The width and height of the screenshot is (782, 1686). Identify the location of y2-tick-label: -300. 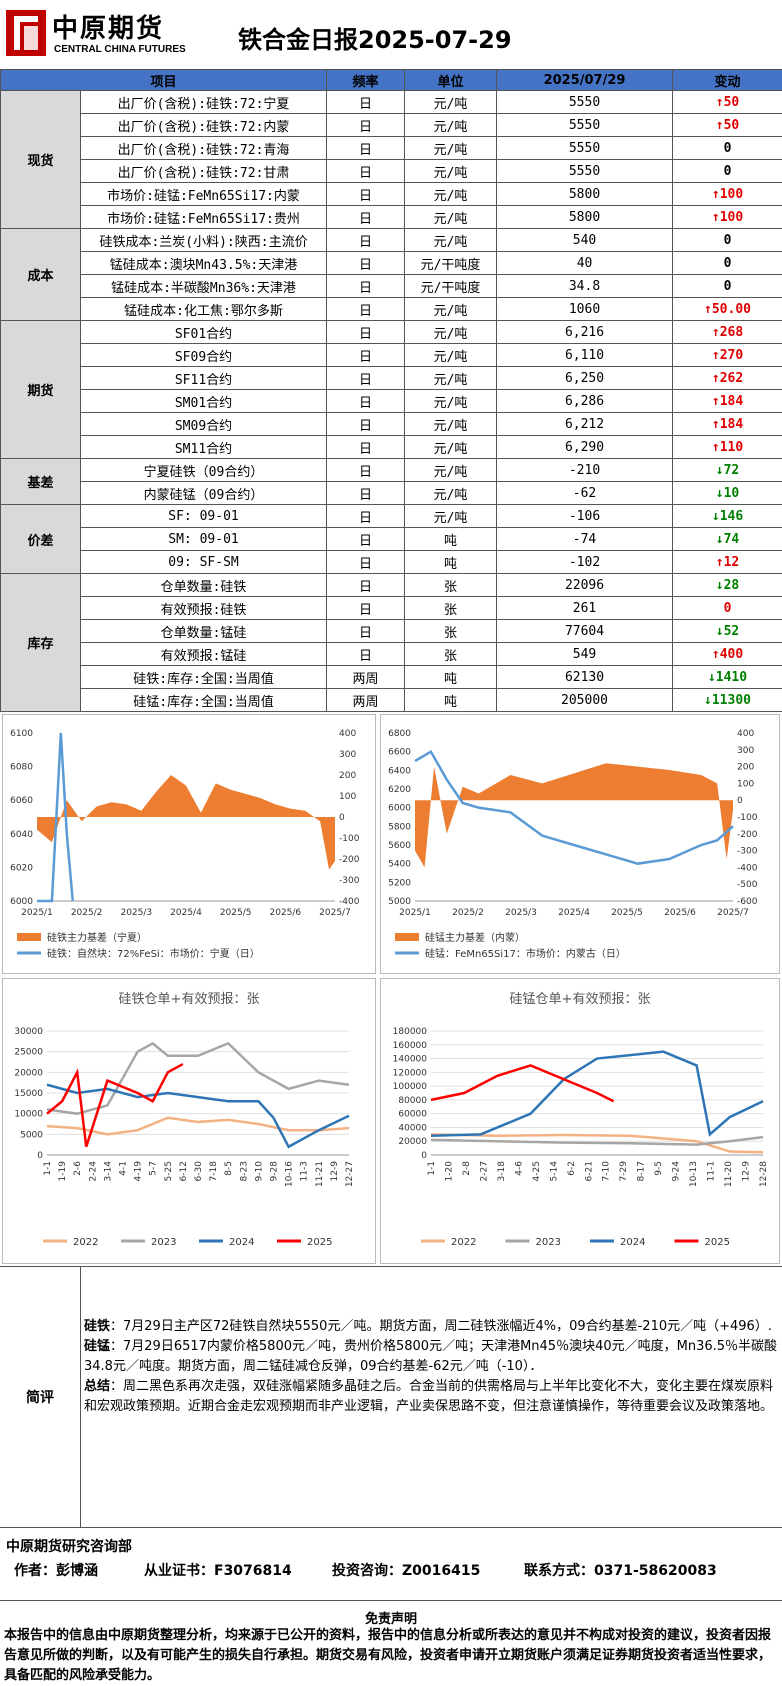
(747, 852).